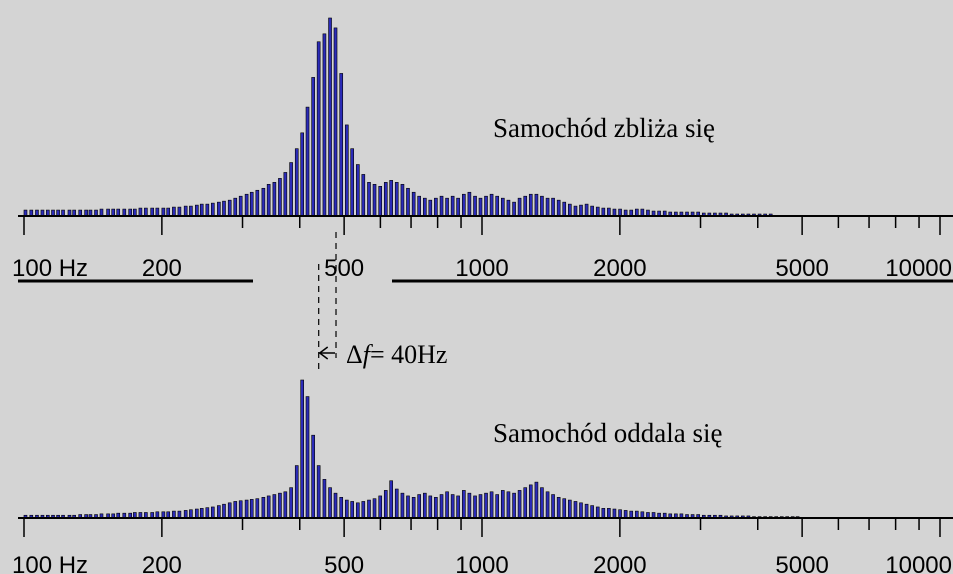  I want to click on delta-arrow-head, so click(323, 353).